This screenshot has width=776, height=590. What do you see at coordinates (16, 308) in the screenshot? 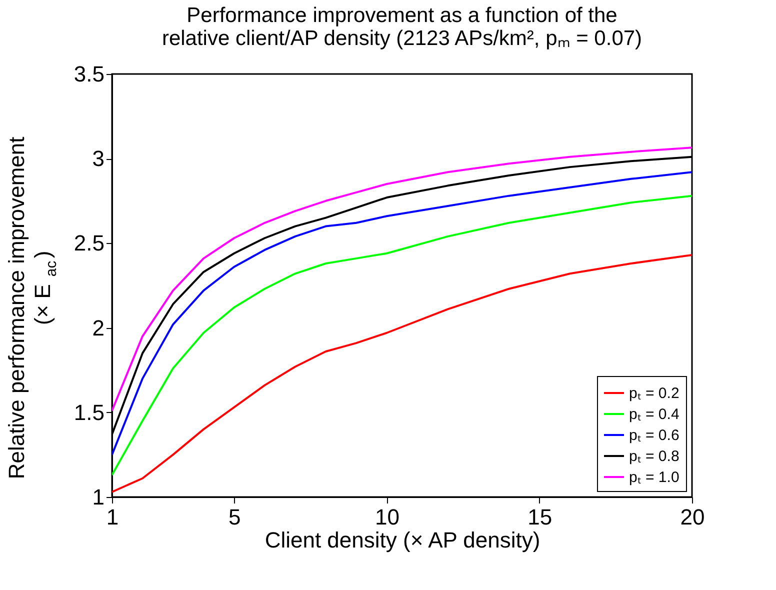
I see `text: Relative performance improvement` at bounding box center [16, 308].